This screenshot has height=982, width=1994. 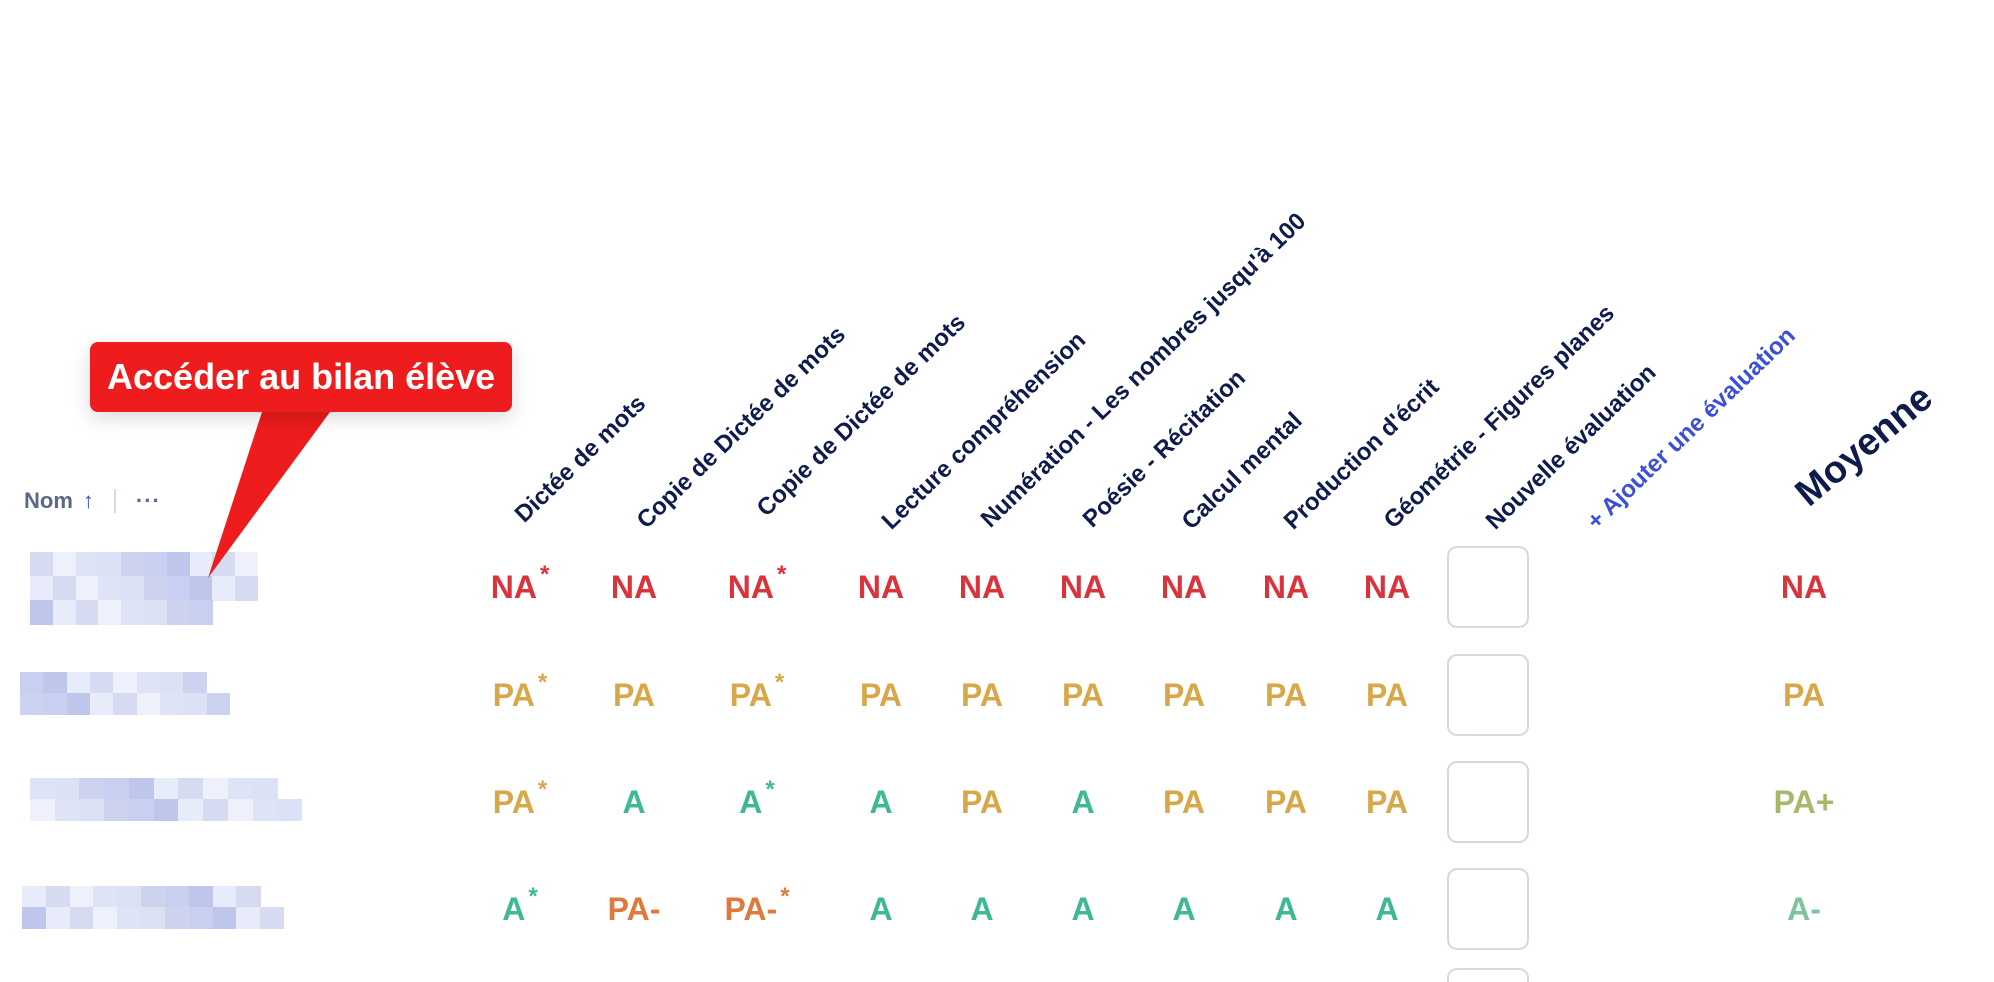 I want to click on column-header: Copie de Dictée de mots, so click(x=741, y=427).